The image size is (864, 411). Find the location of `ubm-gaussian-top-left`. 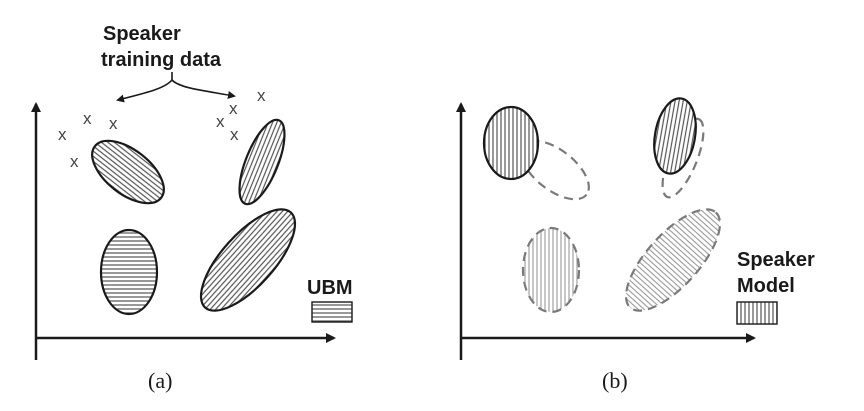

ubm-gaussian-top-left is located at coordinates (128, 172).